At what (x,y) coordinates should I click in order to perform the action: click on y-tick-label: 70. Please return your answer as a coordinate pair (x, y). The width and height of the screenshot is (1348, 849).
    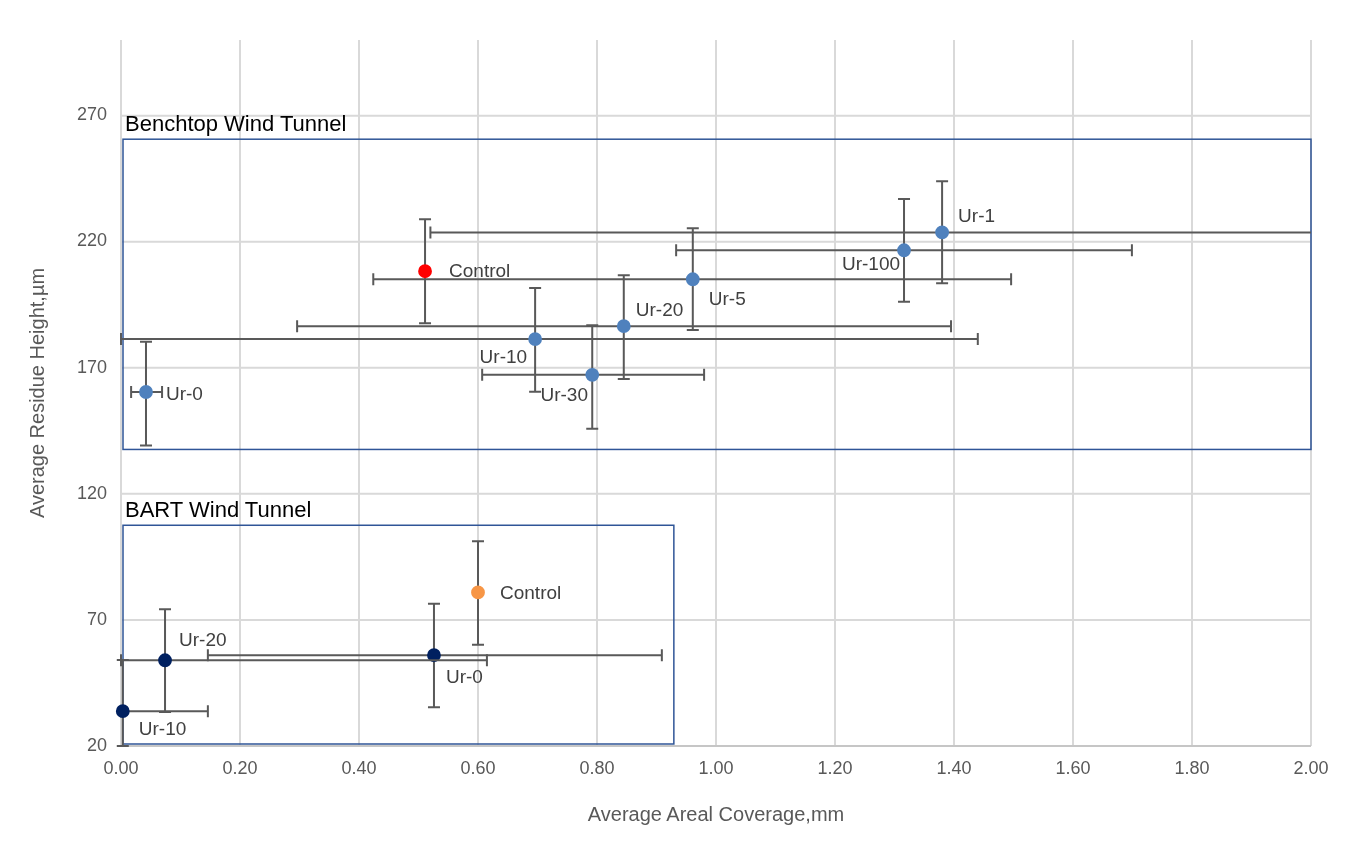
    Looking at the image, I should click on (96, 618).